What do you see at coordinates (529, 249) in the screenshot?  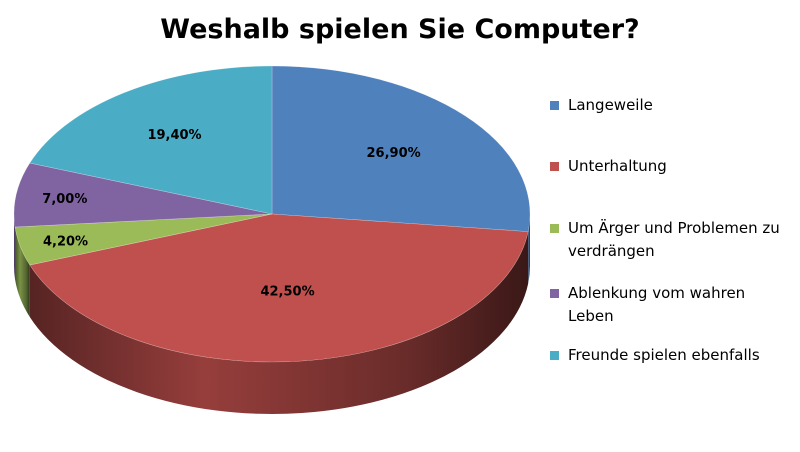 I see `slice-side-langeweile` at bounding box center [529, 249].